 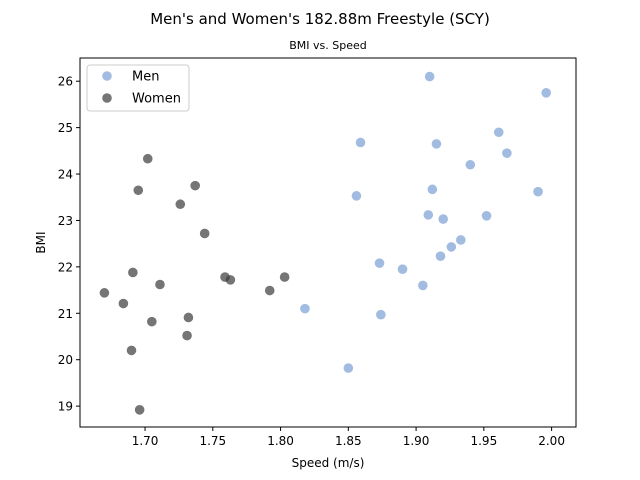 I want to click on y-tick-label: 21, so click(x=65, y=314).